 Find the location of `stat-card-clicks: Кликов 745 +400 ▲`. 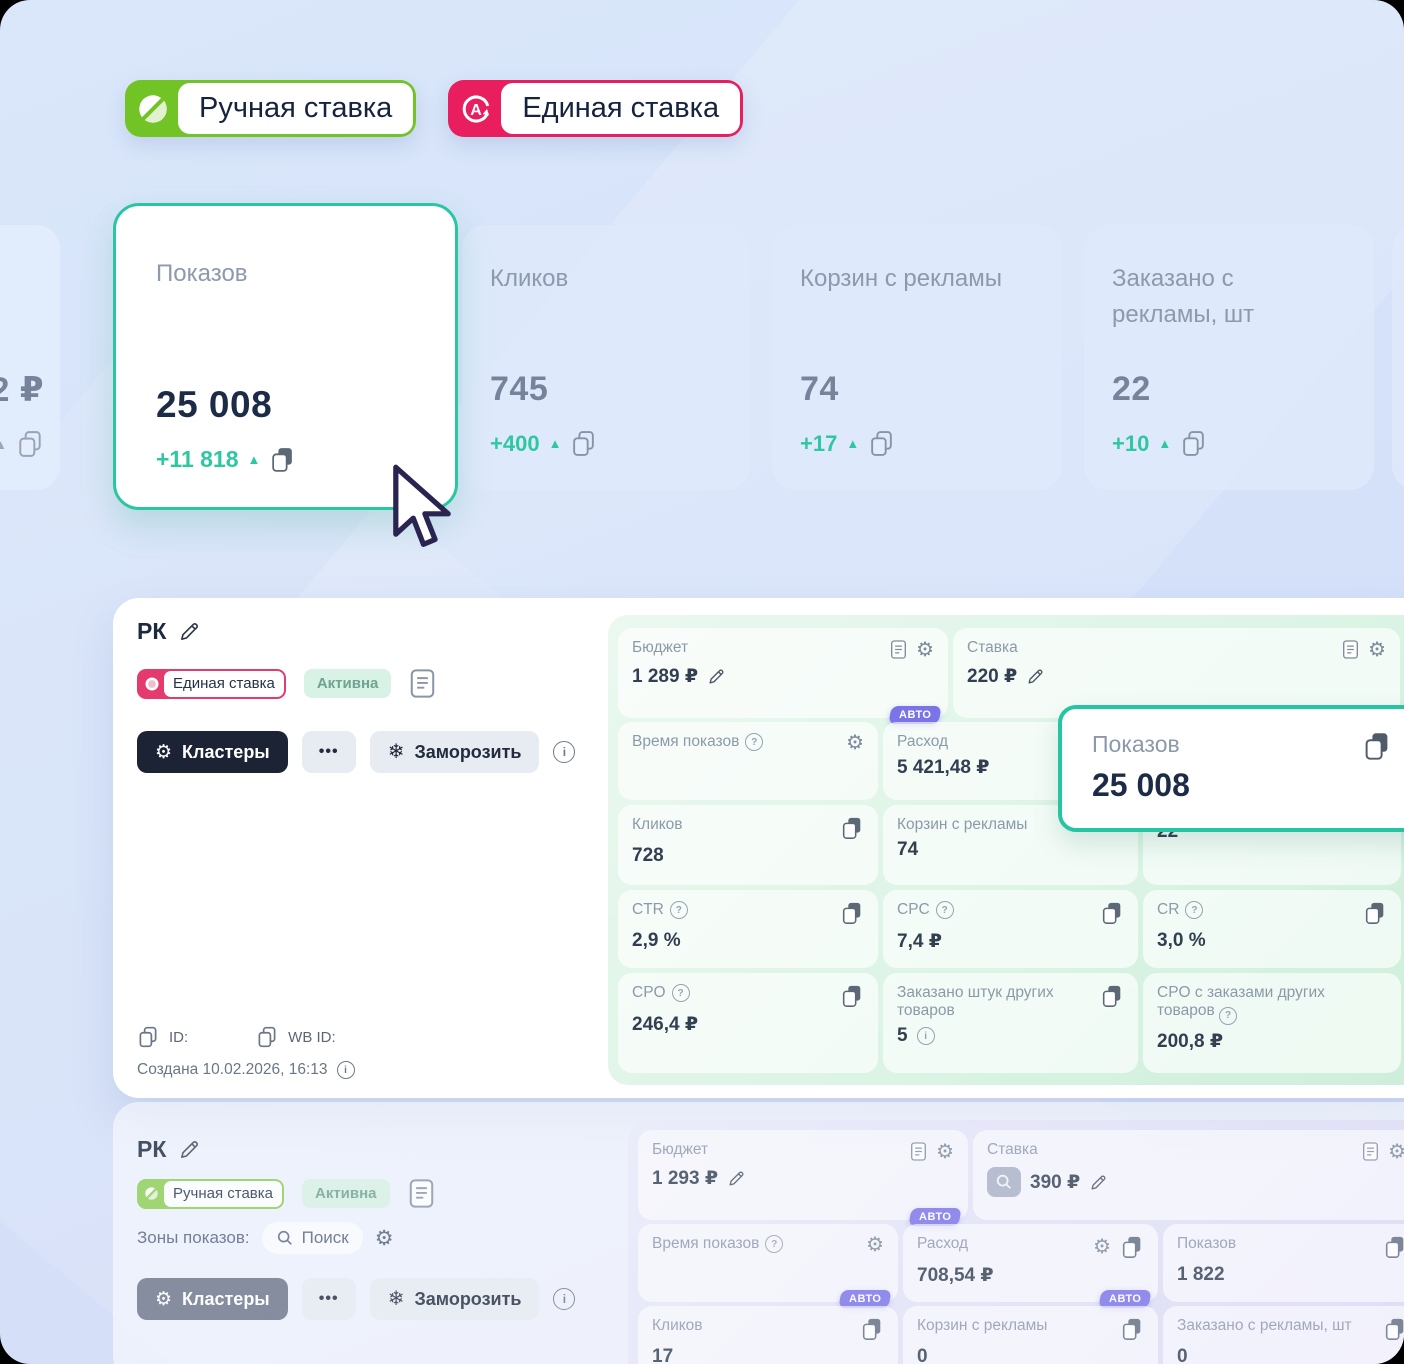

stat-card-clicks: Кликов 745 +400 ▲ is located at coordinates (606, 357).